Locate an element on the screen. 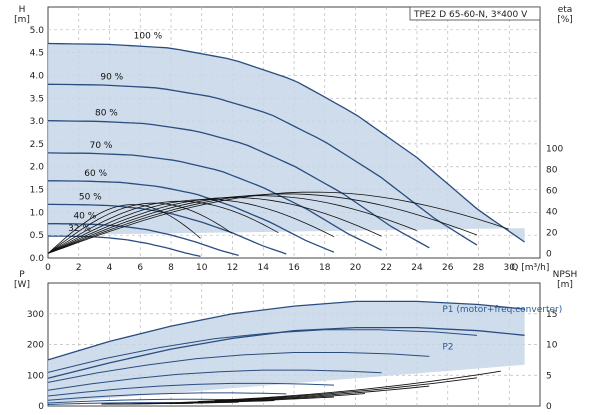 The height and width of the screenshot is (415, 593). y-tick-label: 2.5 is located at coordinates (37, 145).